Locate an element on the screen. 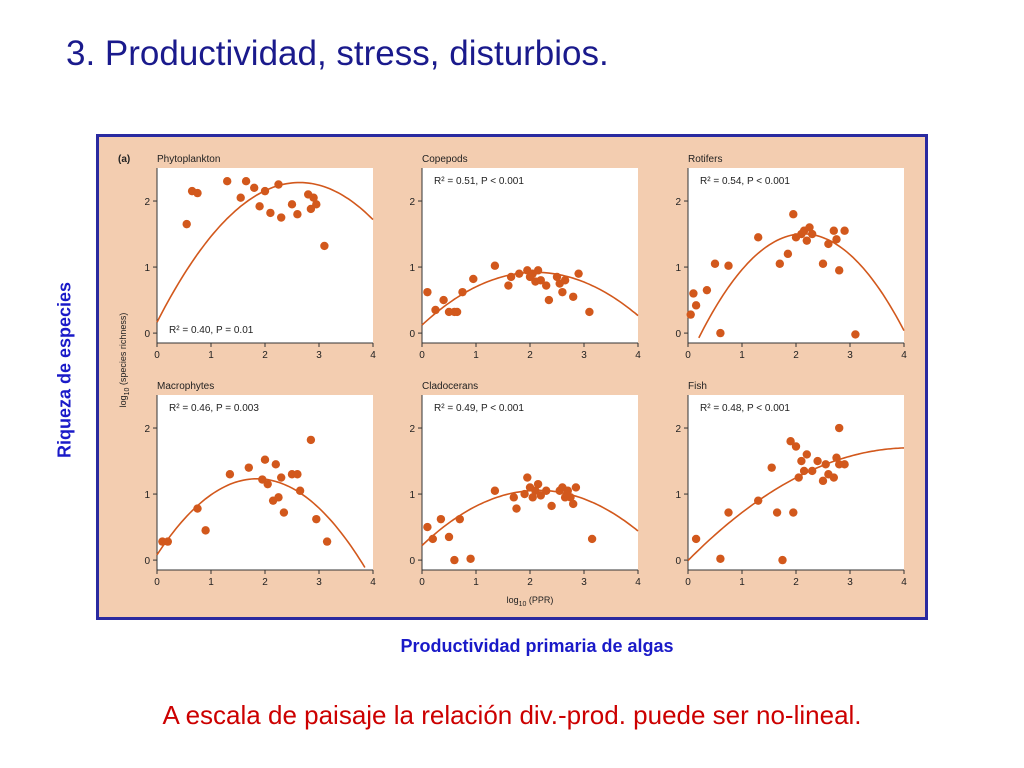  y-tick-label-phytoplankton: 0 is located at coordinates (147, 334).